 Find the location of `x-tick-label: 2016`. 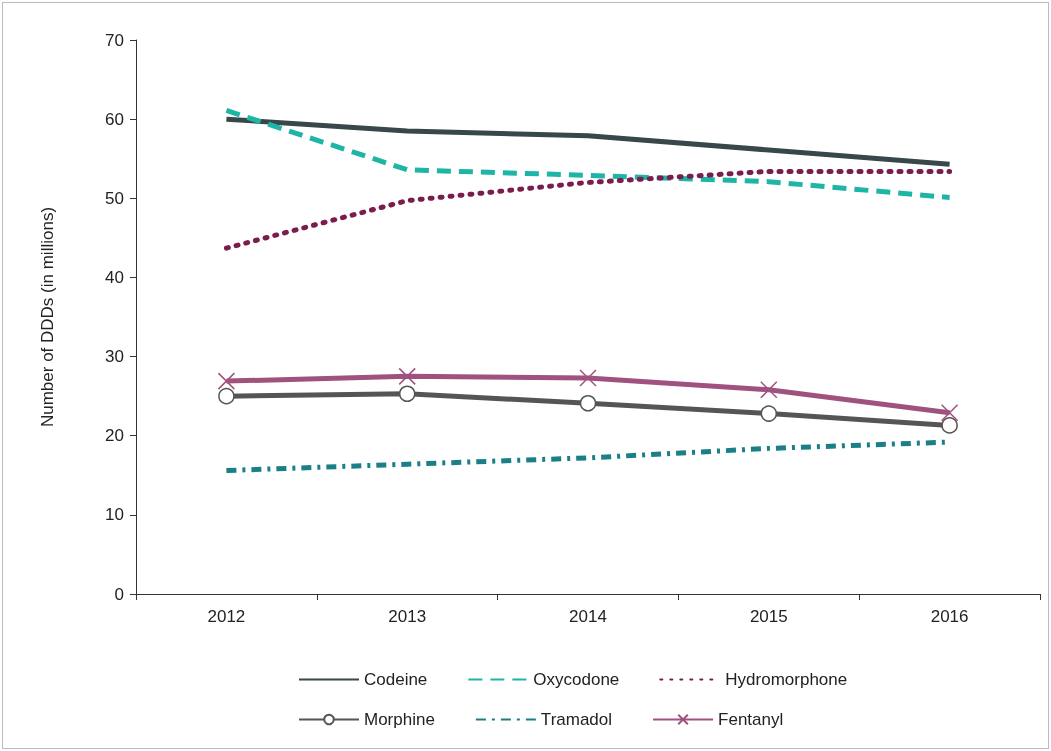

x-tick-label: 2016 is located at coordinates (949, 616).